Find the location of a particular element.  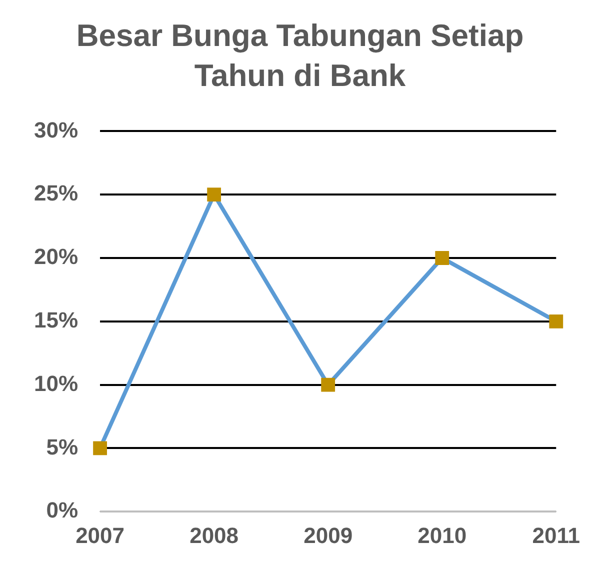

y-tick-label: 30% is located at coordinates (56, 129).